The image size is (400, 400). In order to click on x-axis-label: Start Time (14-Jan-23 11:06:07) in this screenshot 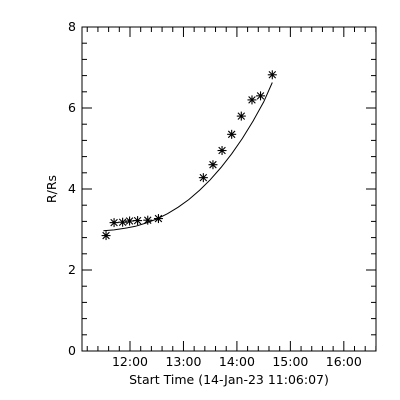, I will do `click(229, 379)`.